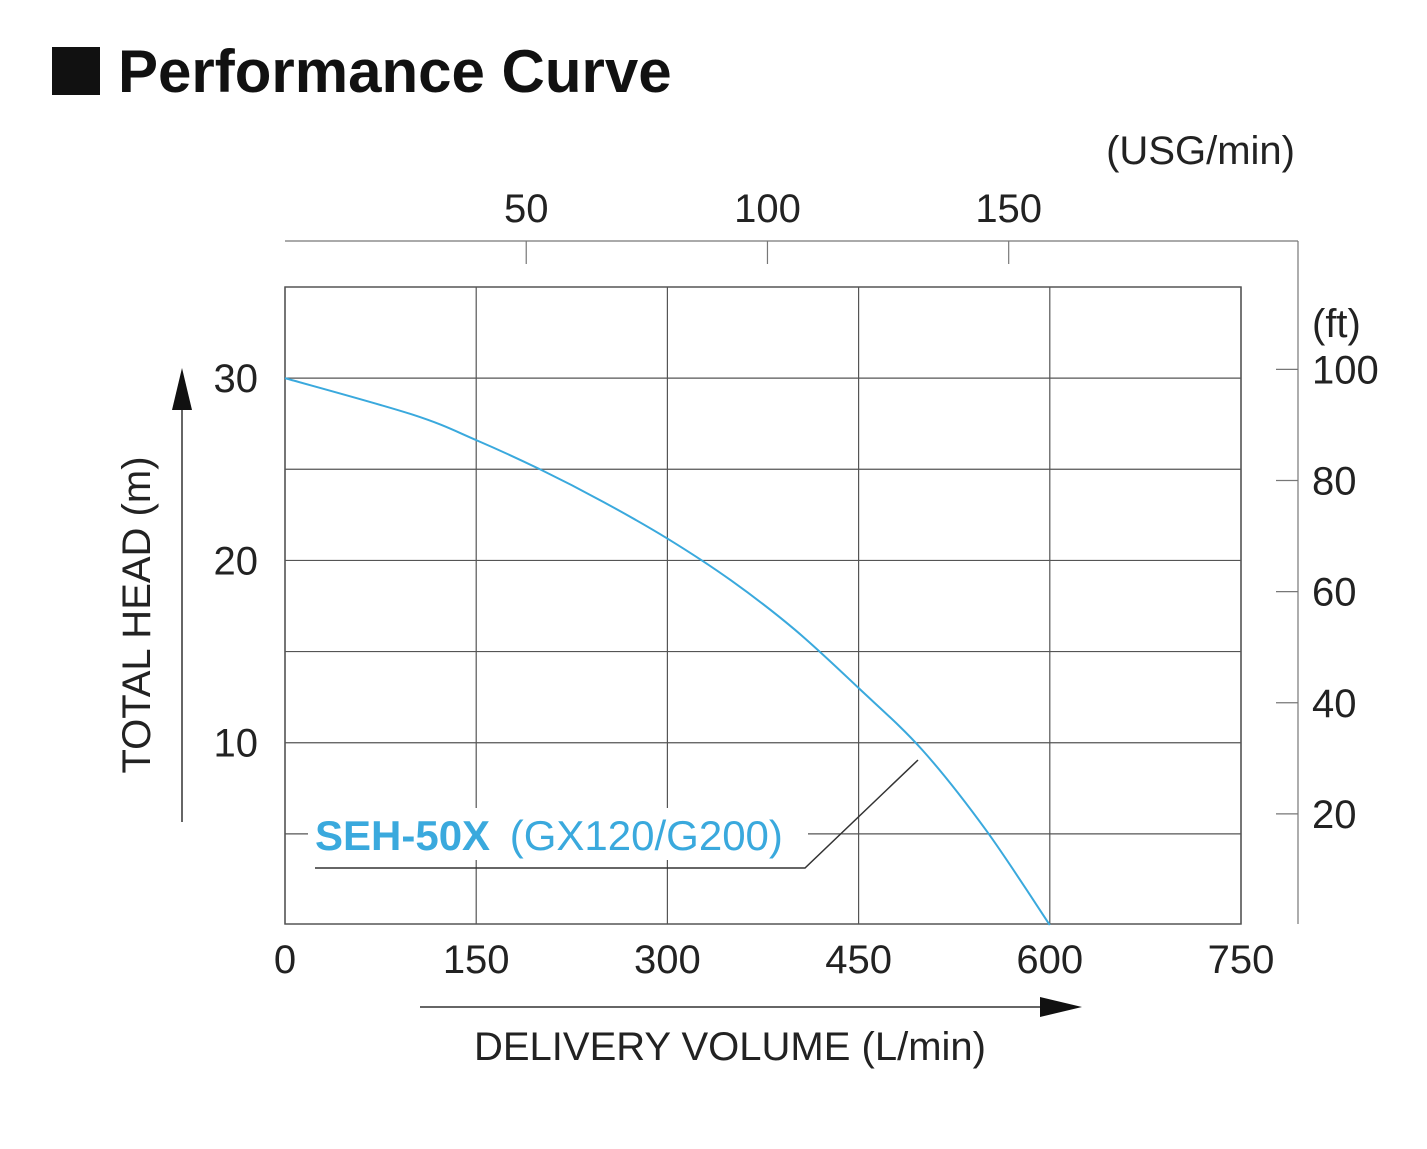 The width and height of the screenshot is (1427, 1149). What do you see at coordinates (1336, 324) in the screenshot?
I see `right-axis-unit: (ft)` at bounding box center [1336, 324].